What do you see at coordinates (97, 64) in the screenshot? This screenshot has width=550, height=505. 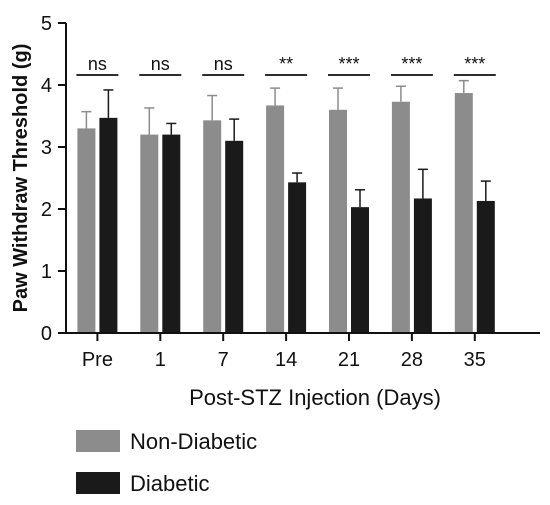 I see `significance-label-Pre: ns` at bounding box center [97, 64].